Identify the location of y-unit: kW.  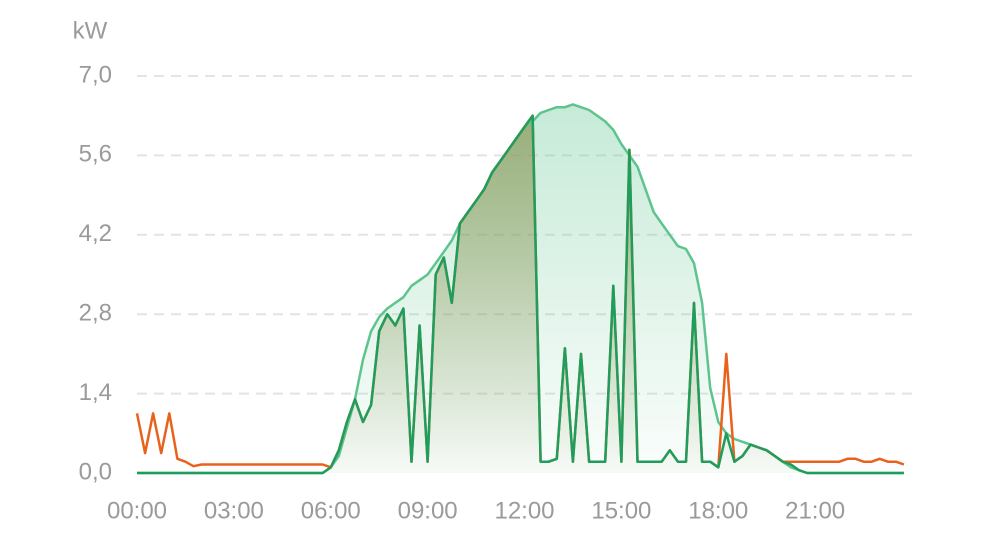
(90, 30).